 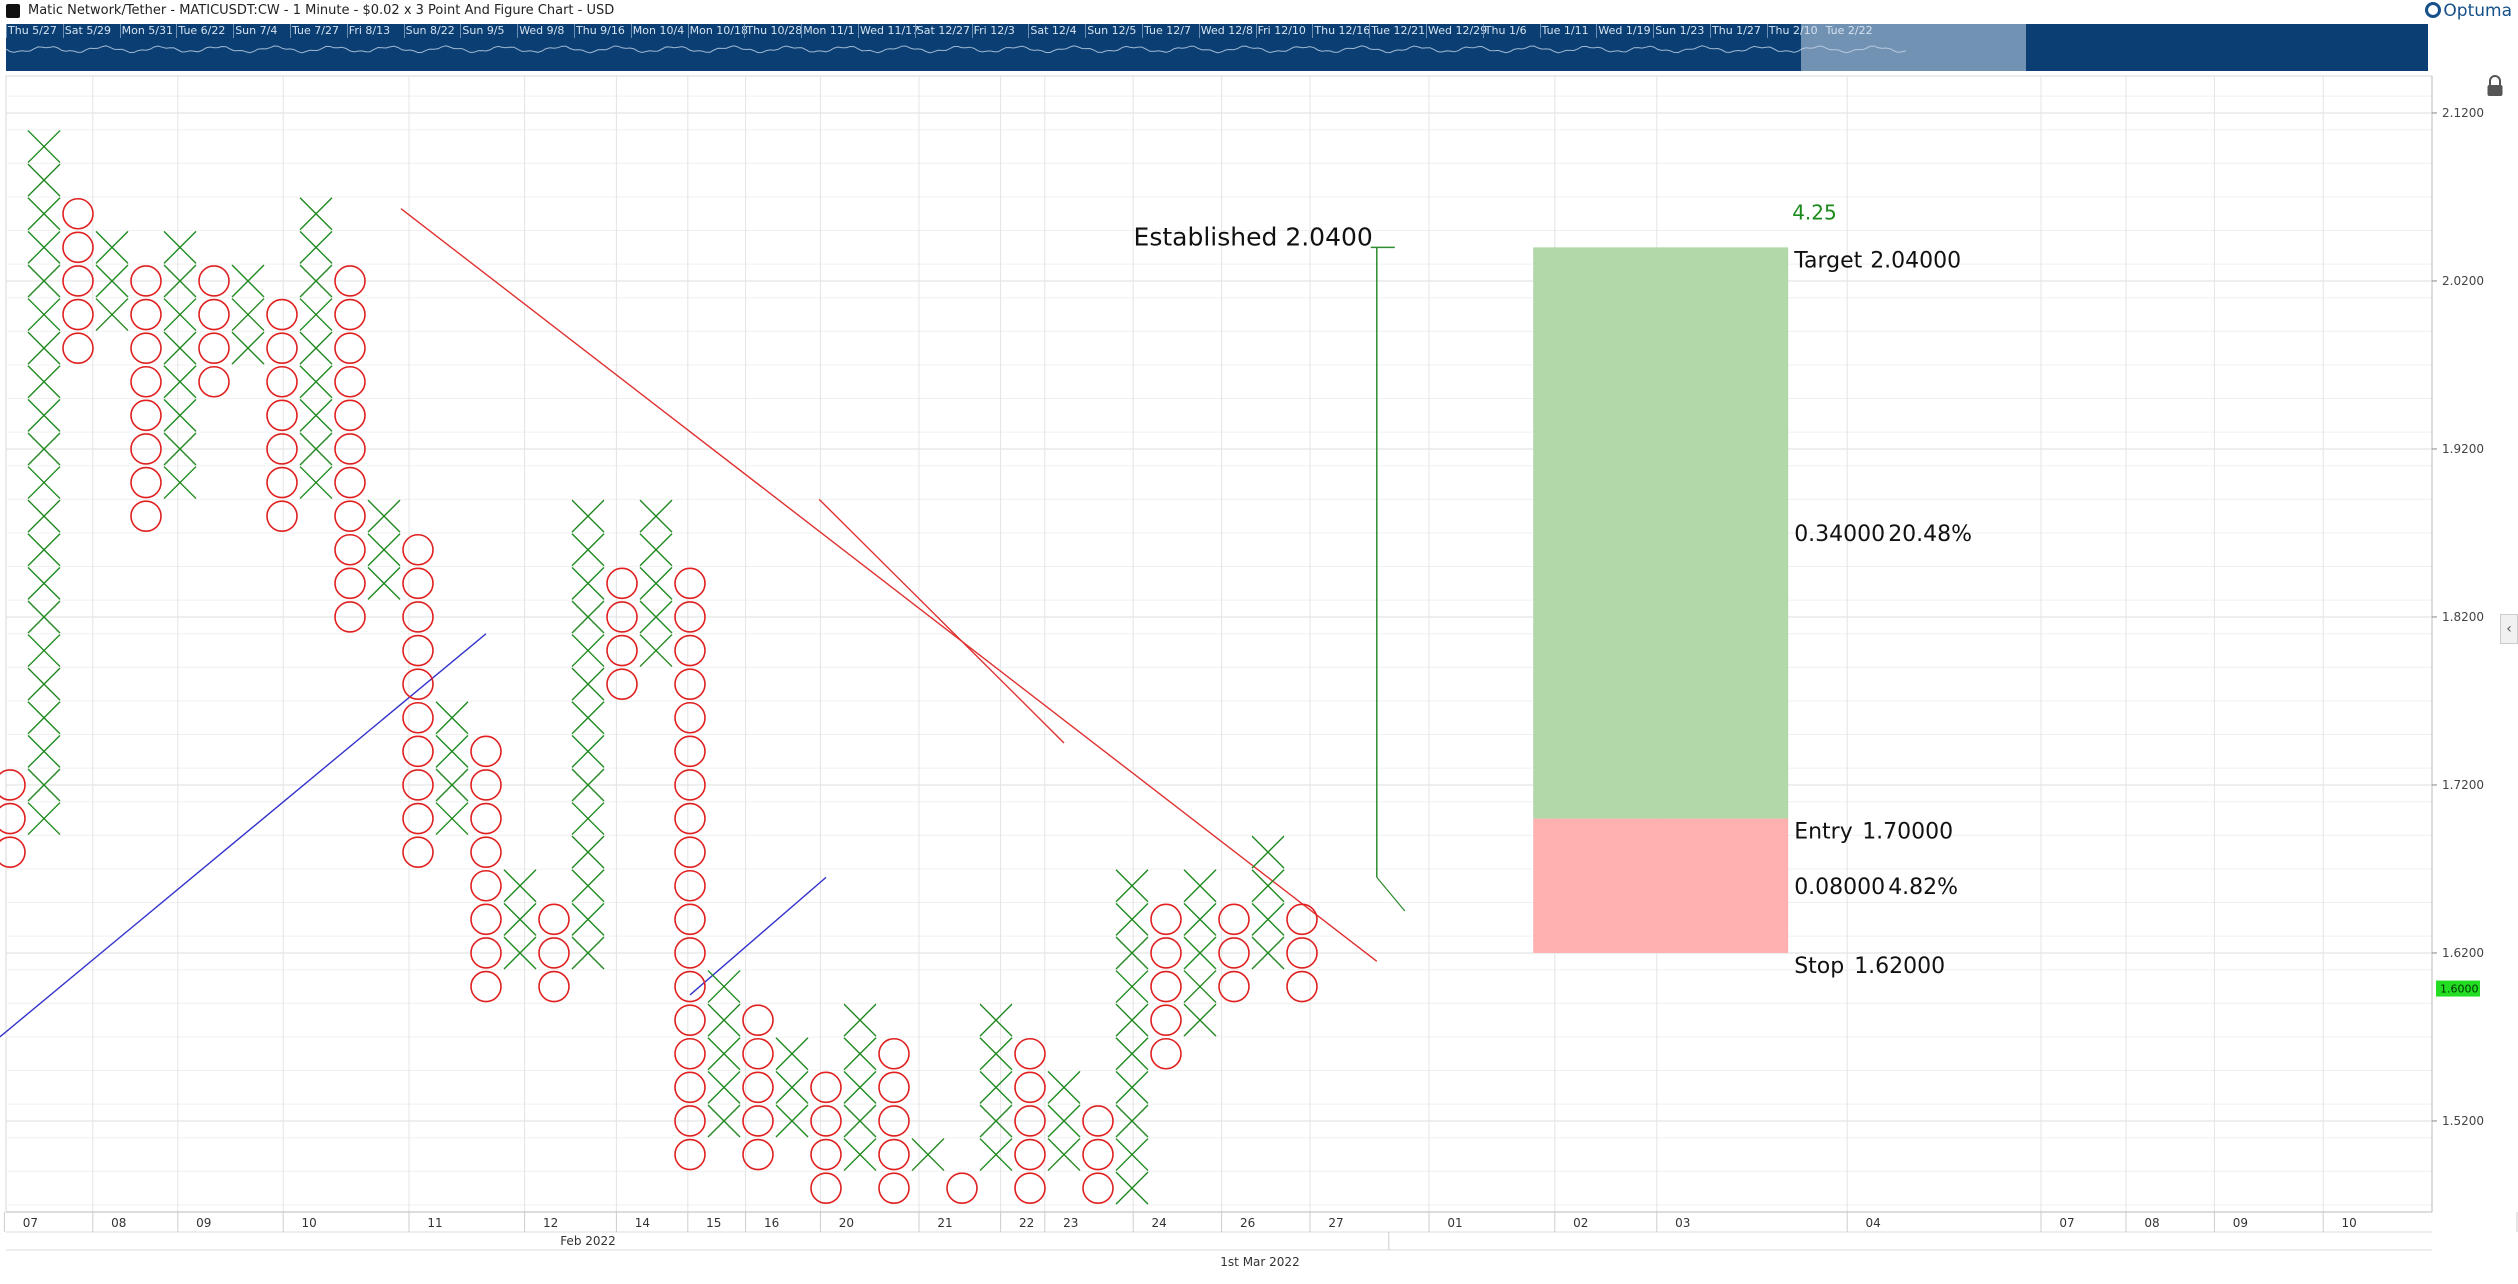 What do you see at coordinates (1907, 832) in the screenshot?
I see `entry-value: 1.70000` at bounding box center [1907, 832].